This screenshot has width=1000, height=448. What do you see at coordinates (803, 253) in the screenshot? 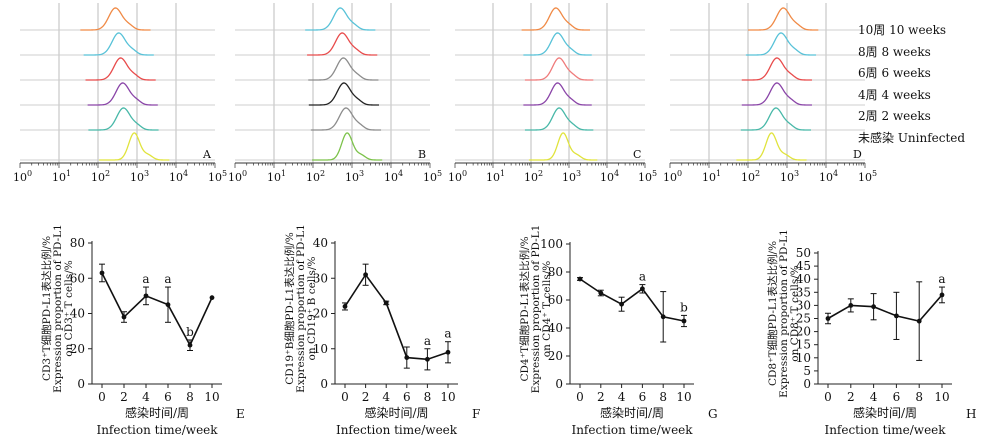
I see `y-tick-label: 50` at bounding box center [803, 253].